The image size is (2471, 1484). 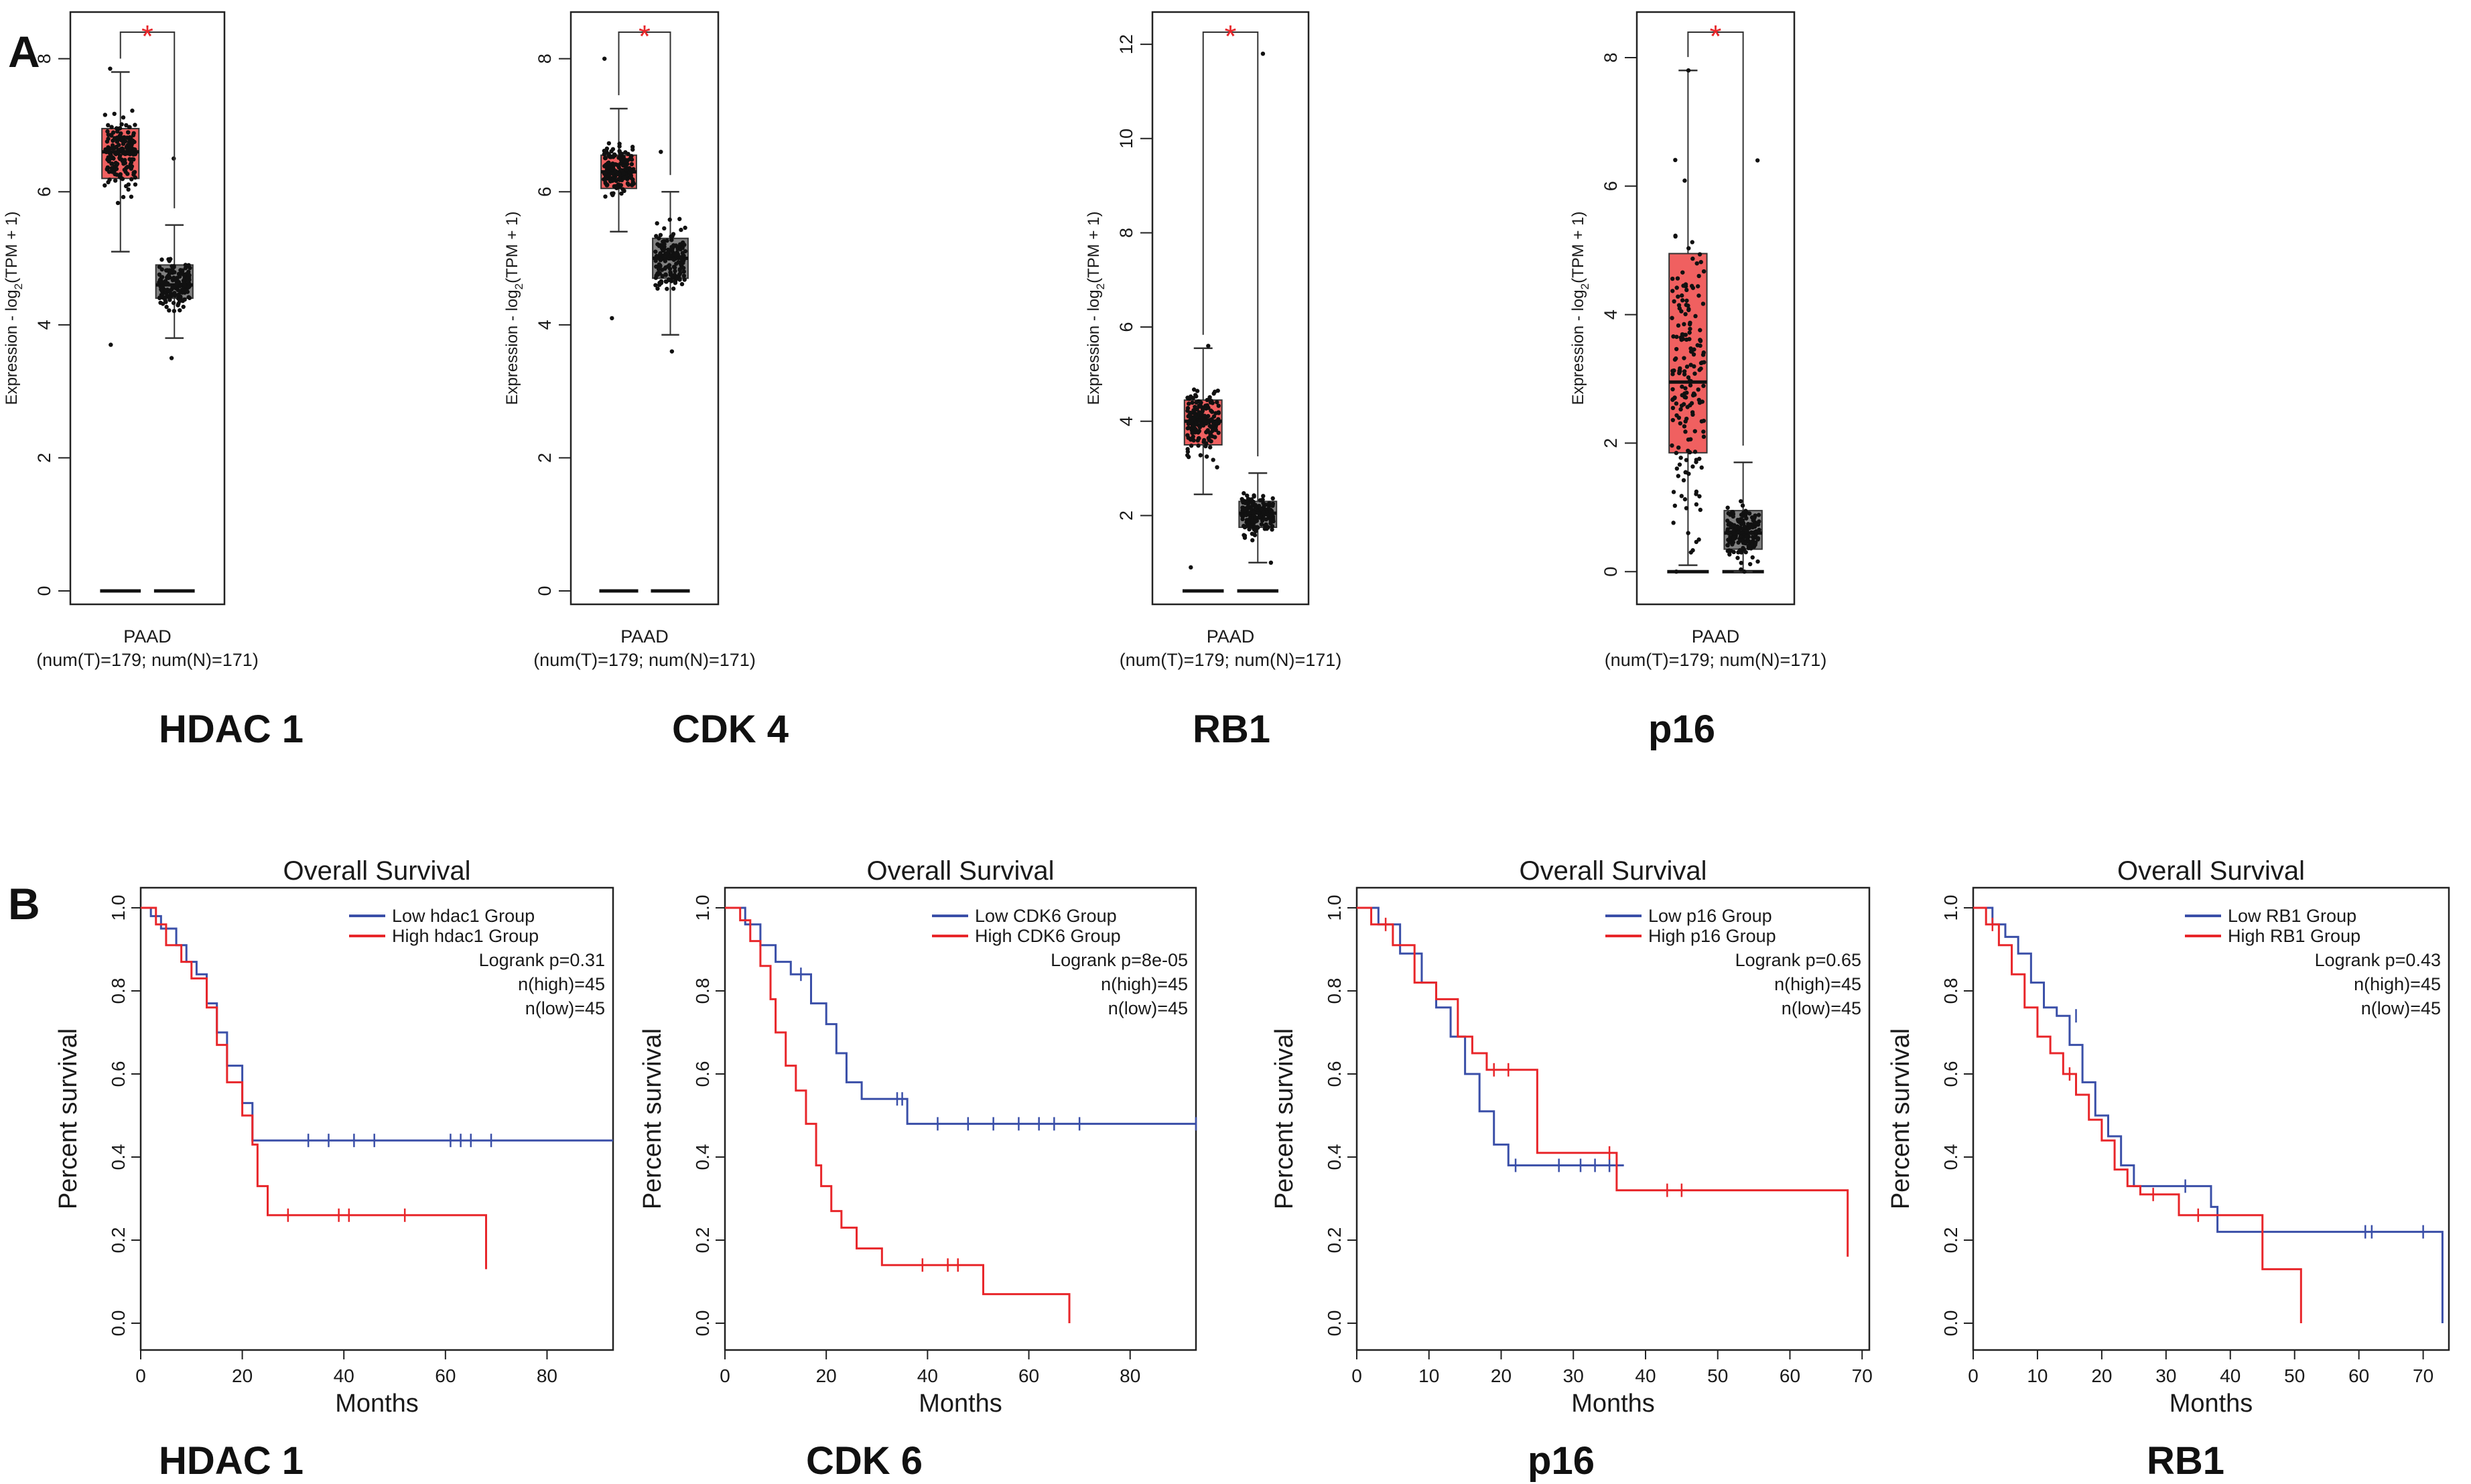 I want to click on legend-label: Low CDK6 Group, so click(x=1046, y=916).